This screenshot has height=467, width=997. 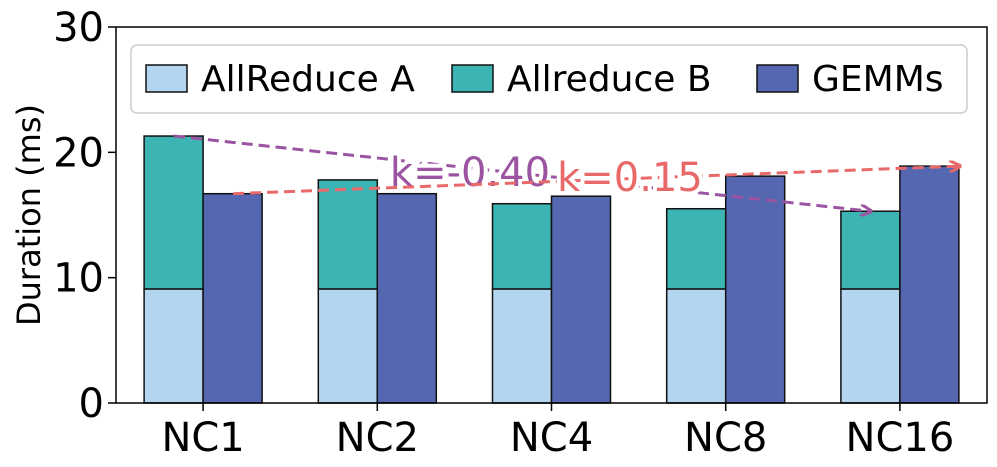 I want to click on x-tick-label: NC1, so click(x=202, y=438).